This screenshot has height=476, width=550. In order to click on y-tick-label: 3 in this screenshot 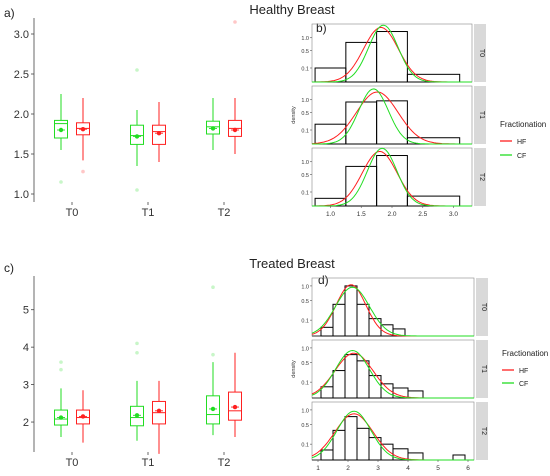, I will do `click(26, 386)`.